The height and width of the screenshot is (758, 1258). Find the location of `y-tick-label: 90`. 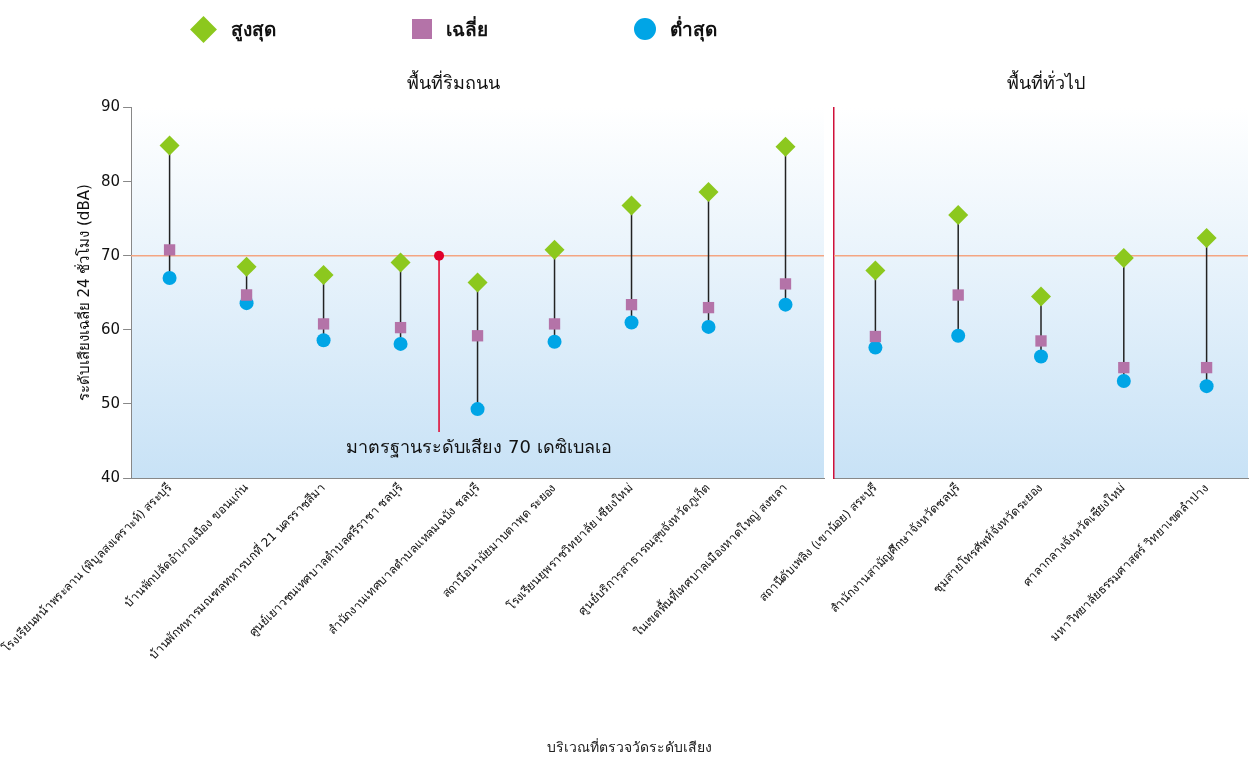

y-tick-label: 90 is located at coordinates (110, 106).